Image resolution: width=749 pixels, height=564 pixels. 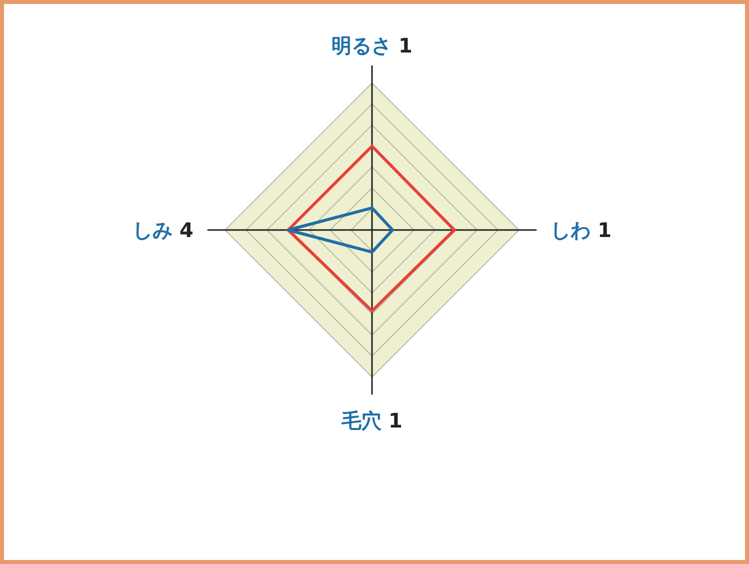 I want to click on spoke-label: しみ 4, so click(x=163, y=230).